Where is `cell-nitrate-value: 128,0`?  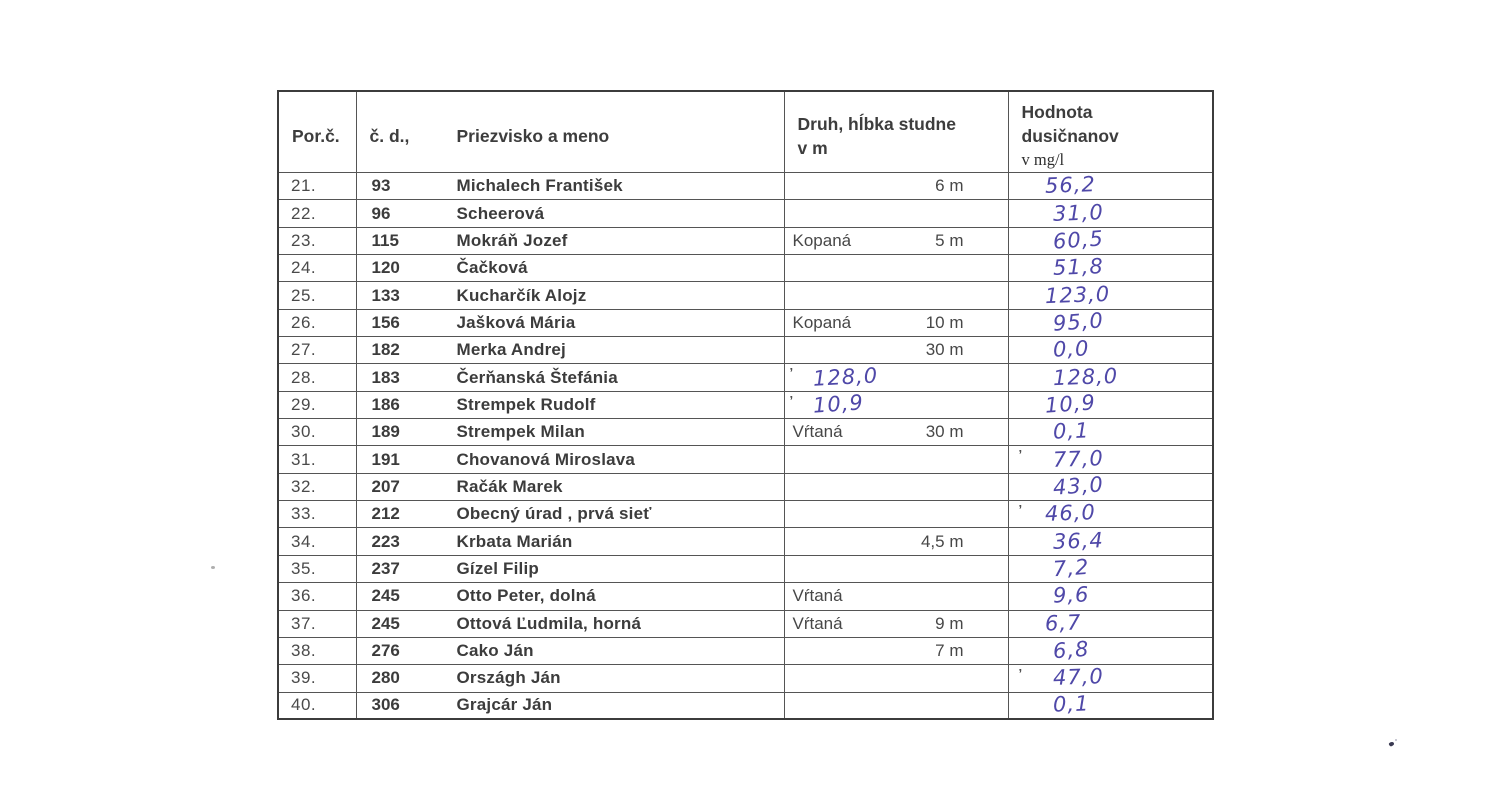 cell-nitrate-value: 128,0 is located at coordinates (1110, 377).